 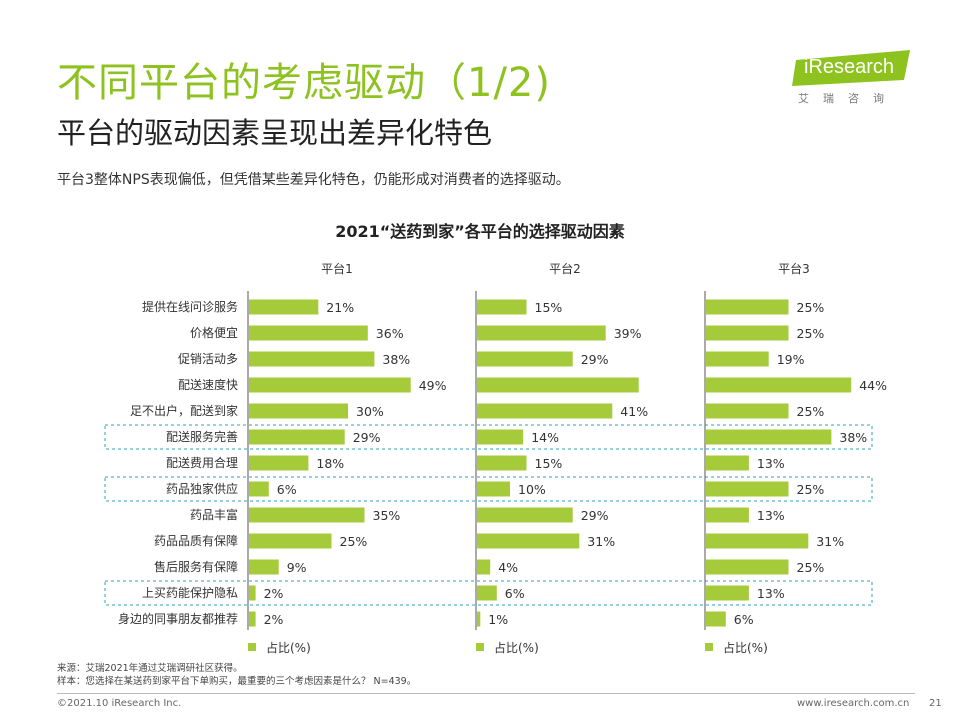 What do you see at coordinates (545, 437) in the screenshot?
I see `data-label: 14%` at bounding box center [545, 437].